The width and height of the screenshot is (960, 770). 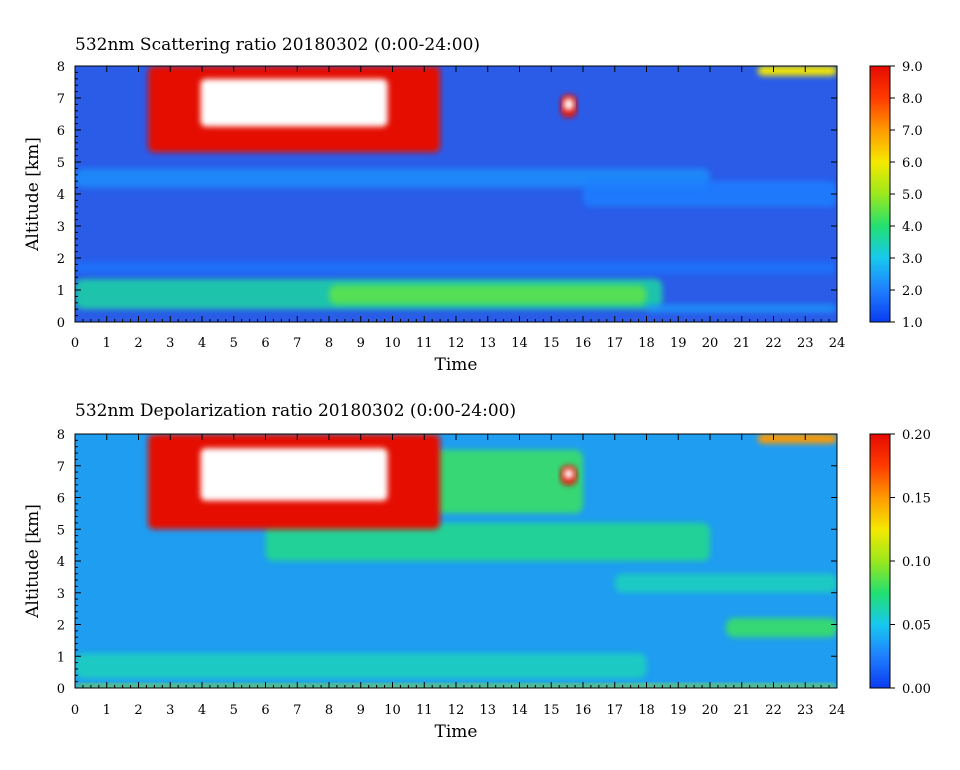 I want to click on colorbar-tick-label: 8.0, so click(x=912, y=99).